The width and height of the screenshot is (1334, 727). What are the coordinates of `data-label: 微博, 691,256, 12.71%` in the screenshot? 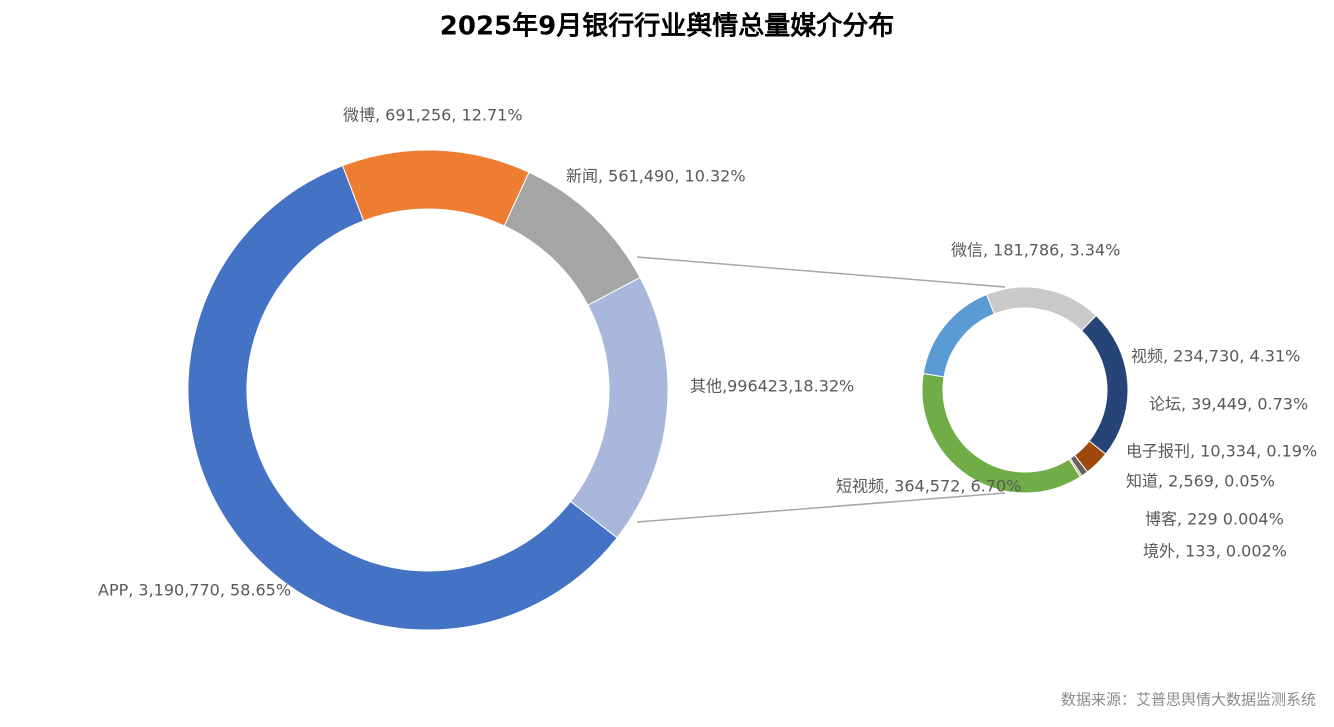 It's located at (433, 115).